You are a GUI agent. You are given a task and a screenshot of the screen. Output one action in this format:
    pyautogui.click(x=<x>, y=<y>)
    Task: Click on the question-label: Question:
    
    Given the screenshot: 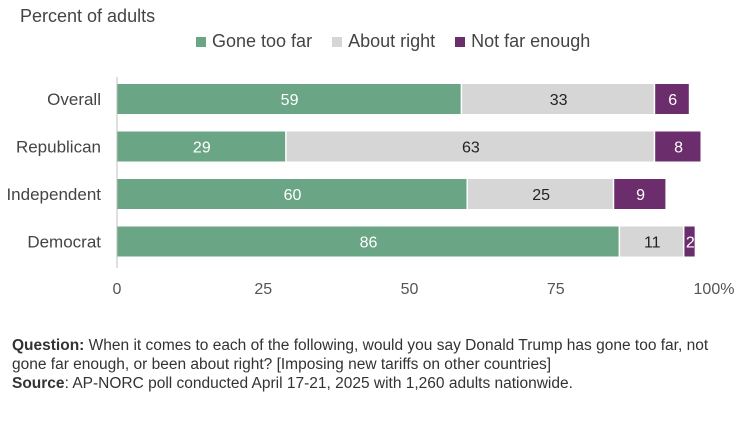 What is the action you would take?
    pyautogui.click(x=48, y=345)
    